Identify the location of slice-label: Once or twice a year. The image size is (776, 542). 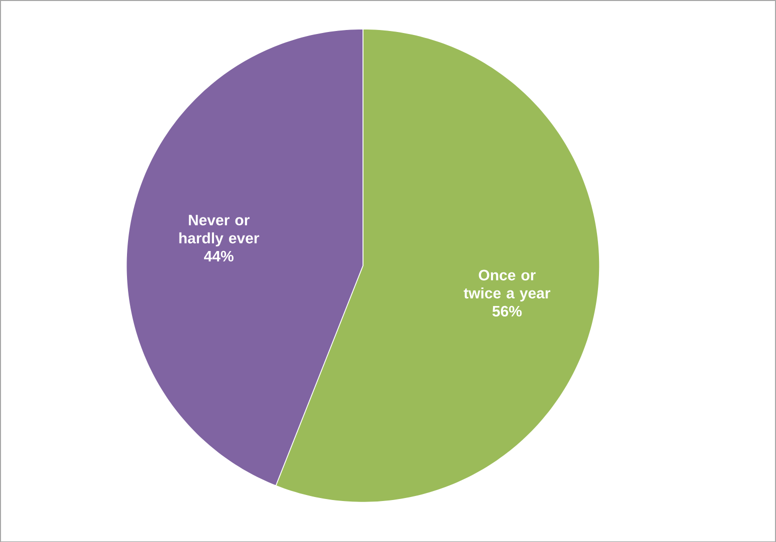
(507, 286).